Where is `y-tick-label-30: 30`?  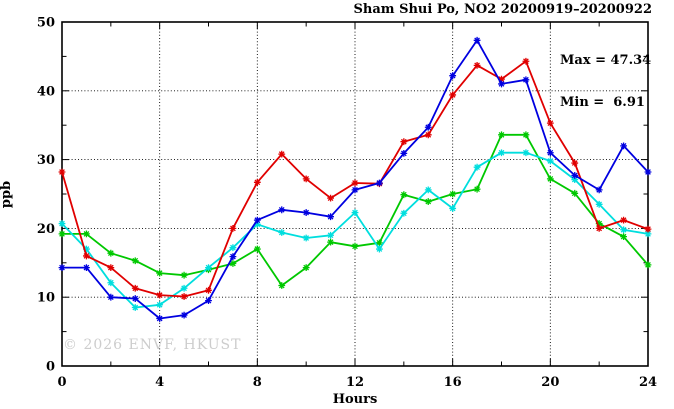 y-tick-label-30: 30 is located at coordinates (46, 160).